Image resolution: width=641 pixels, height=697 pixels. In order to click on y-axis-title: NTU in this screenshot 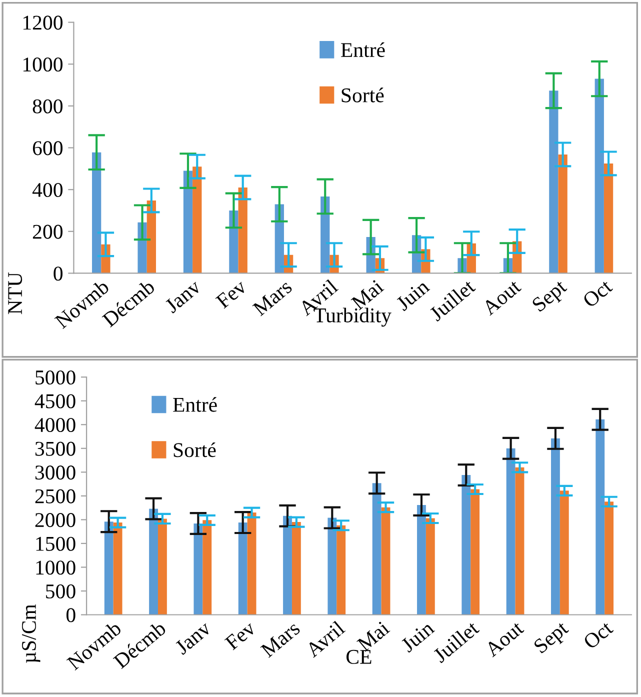, I will do `click(15, 293)`.